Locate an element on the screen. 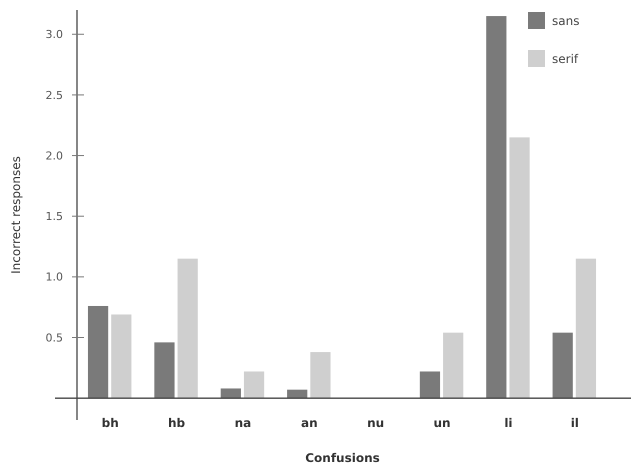  x-tick-label: an is located at coordinates (309, 423).